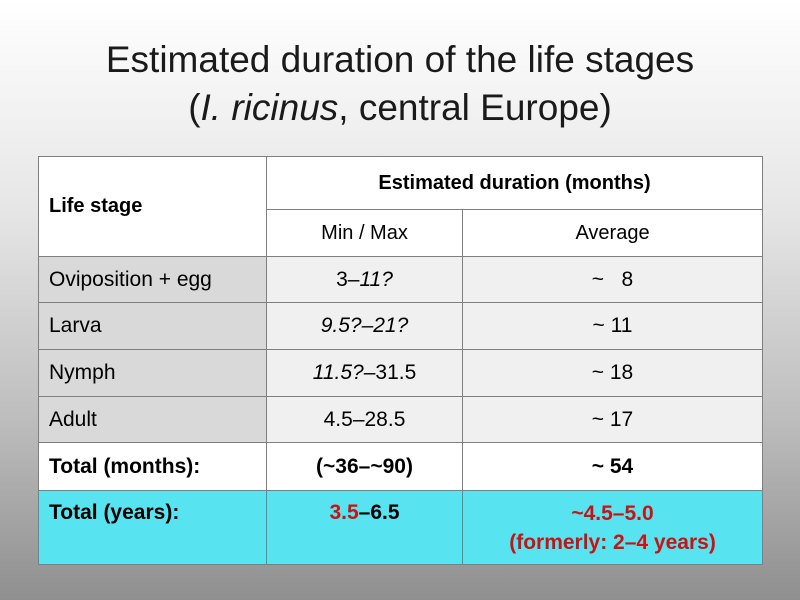 This screenshot has height=600, width=800. I want to click on minmax-cell: 4.5–28.5, so click(364, 419).